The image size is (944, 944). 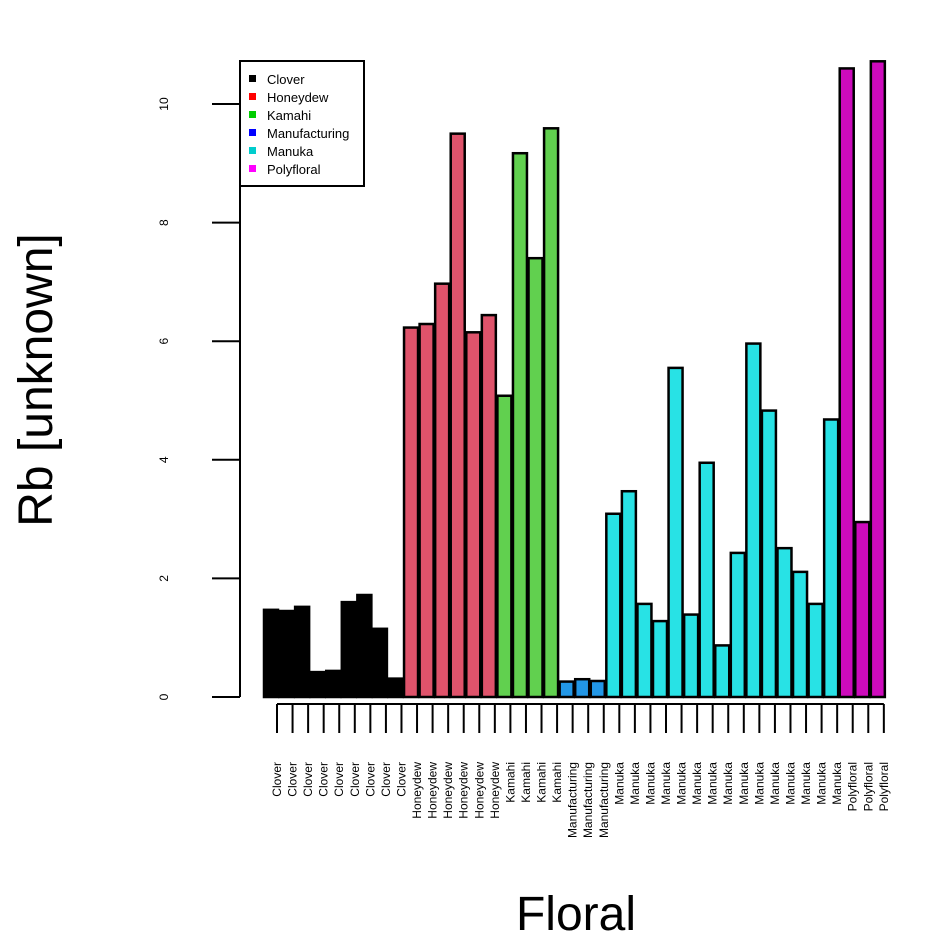 I want to click on x-axis-label: Floral, so click(x=576, y=914).